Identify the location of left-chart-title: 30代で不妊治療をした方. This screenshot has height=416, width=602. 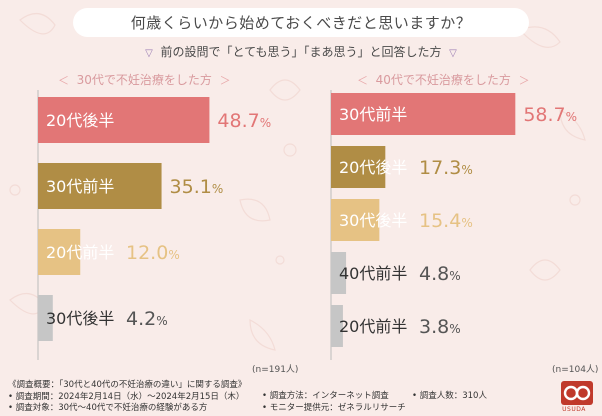
(144, 80).